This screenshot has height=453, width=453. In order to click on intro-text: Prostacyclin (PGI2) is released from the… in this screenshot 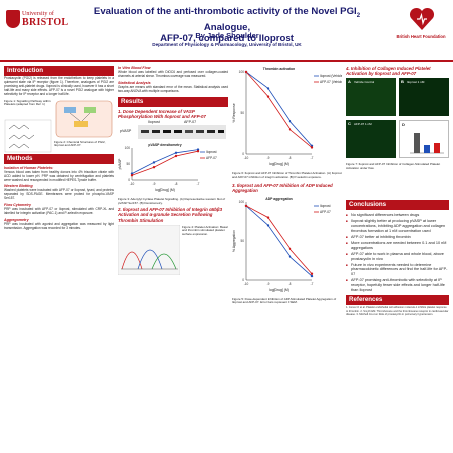, I will do `click(59, 86)`.